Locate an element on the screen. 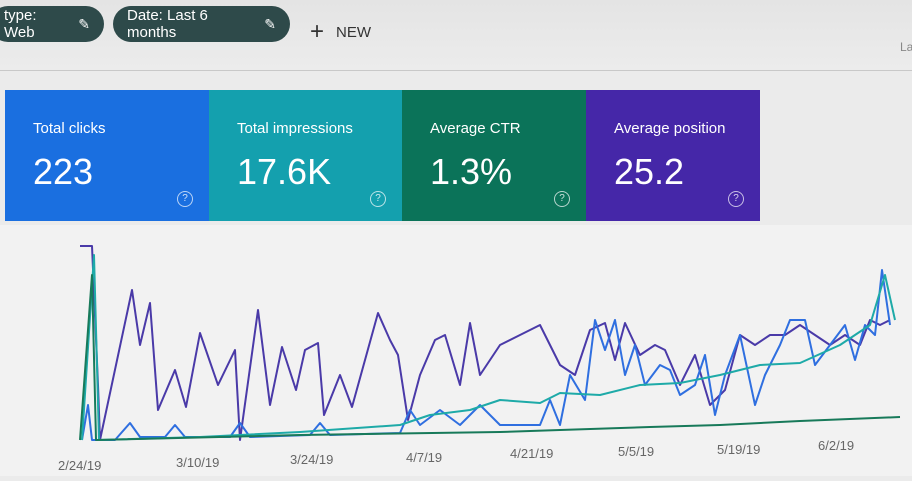 Image resolution: width=912 pixels, height=481 pixels. card-total-impressions: Total impressions 17.6K ? is located at coordinates (305, 155).